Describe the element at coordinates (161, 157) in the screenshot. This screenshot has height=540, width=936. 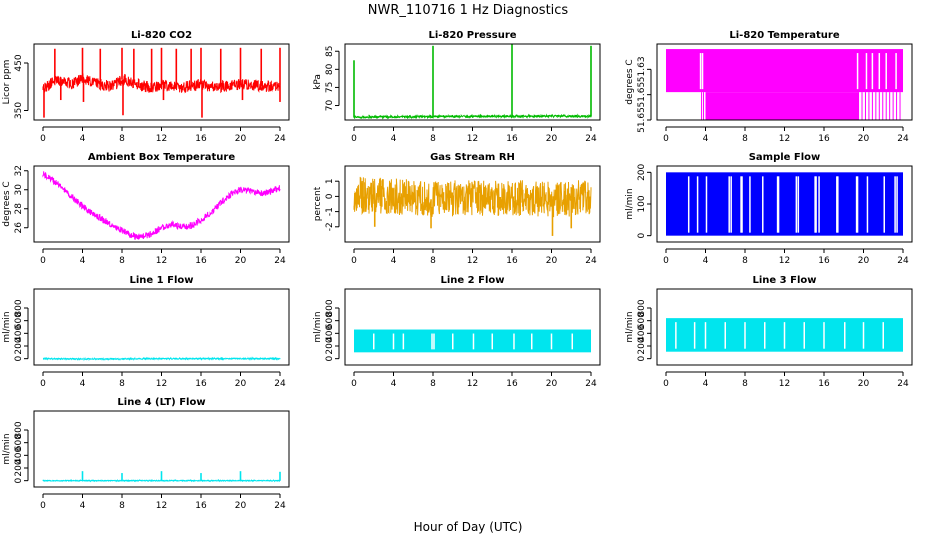
I see `panel-title: Ambient Box Temperature` at that location.